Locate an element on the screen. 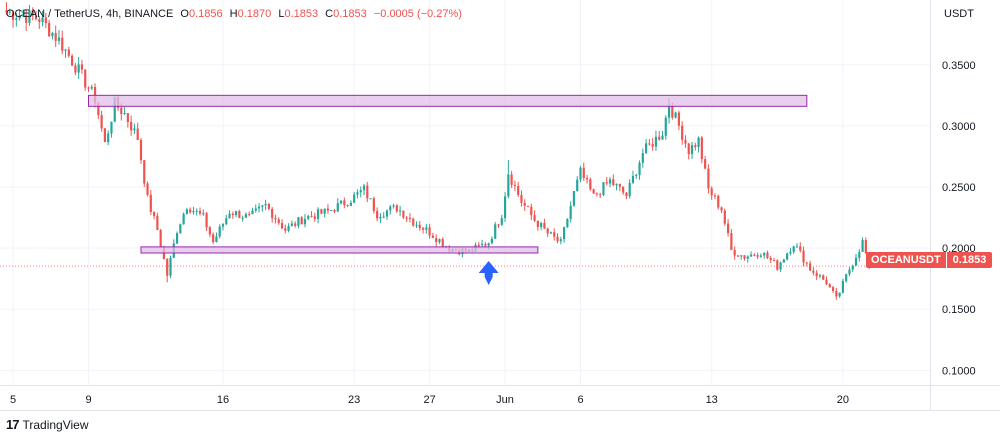 The image size is (1000, 440). tradingview-brand: 17 TradingView is located at coordinates (47, 424).